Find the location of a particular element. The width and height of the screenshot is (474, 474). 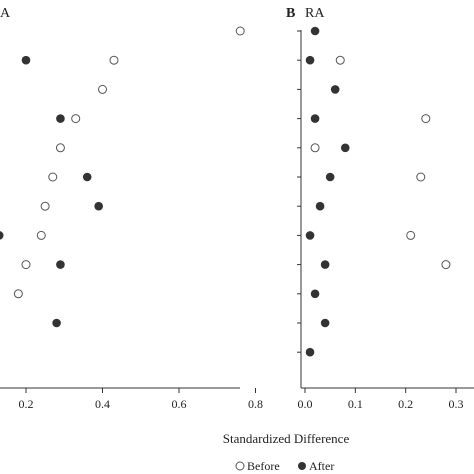

legend: Before After is located at coordinates (284, 466).